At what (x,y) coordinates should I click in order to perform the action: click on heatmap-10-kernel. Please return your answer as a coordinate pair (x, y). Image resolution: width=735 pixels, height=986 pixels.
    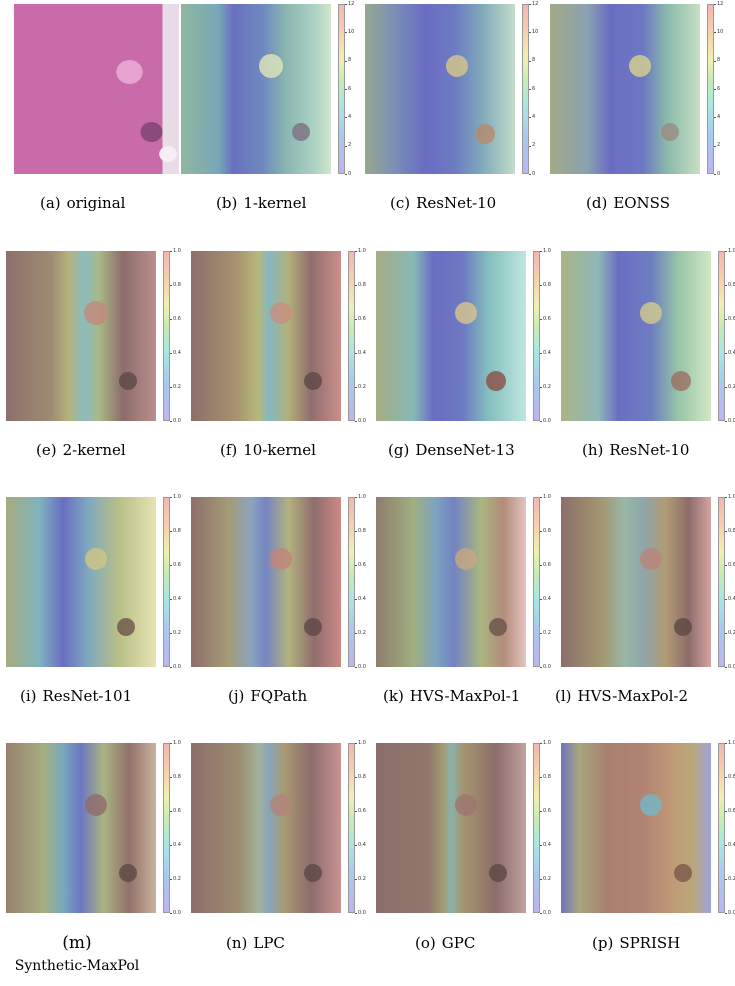
    Looking at the image, I should click on (266, 336).